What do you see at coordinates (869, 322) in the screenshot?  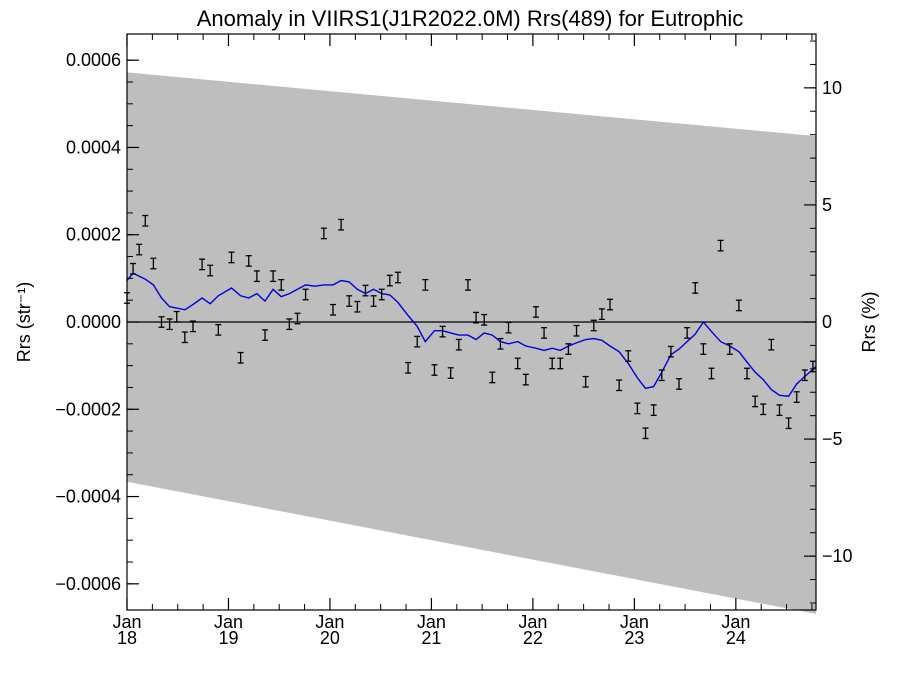 I see `y2-axis-label: Rrs (%)` at bounding box center [869, 322].